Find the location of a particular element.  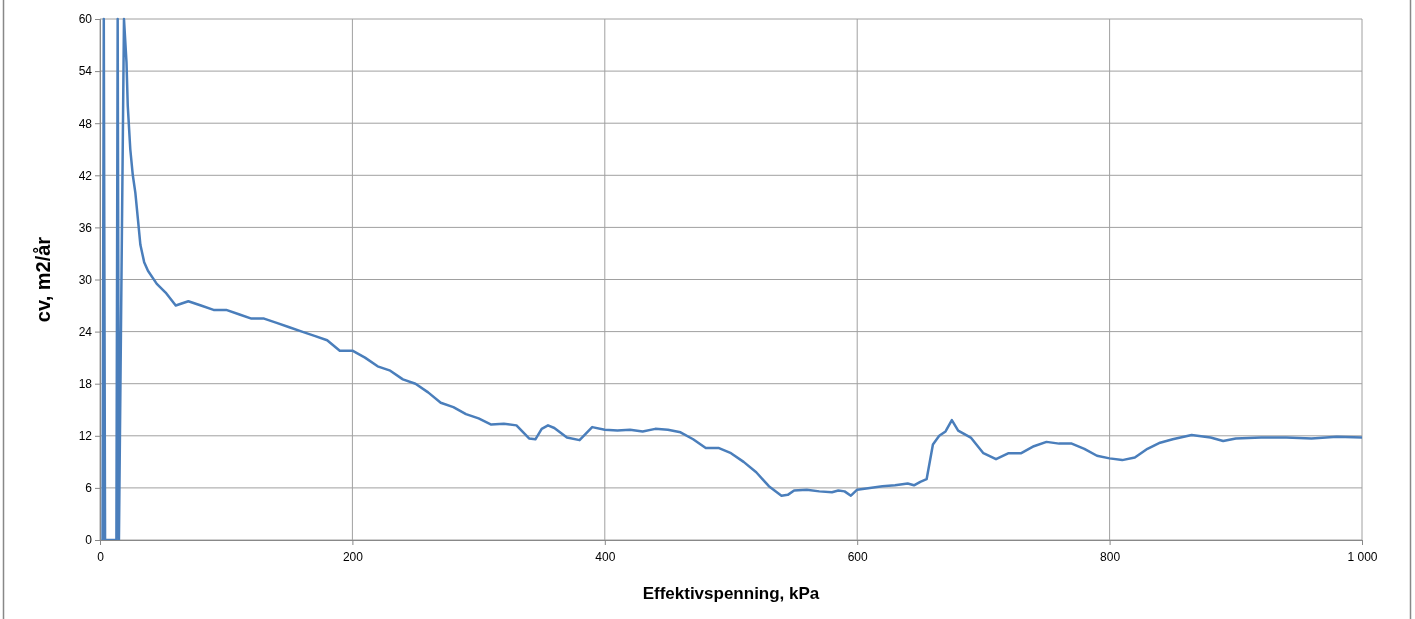

x-tick-label: 400 is located at coordinates (605, 557).